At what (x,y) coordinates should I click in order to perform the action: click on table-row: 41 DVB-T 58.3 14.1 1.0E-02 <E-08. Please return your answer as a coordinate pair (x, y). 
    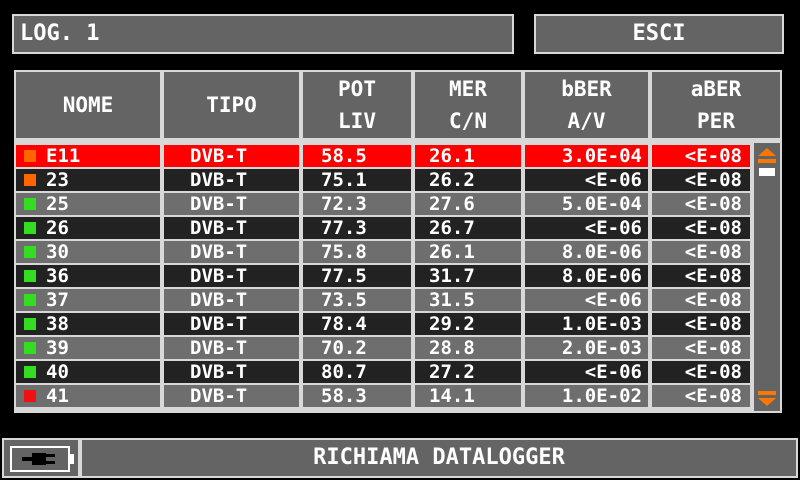
    Looking at the image, I should click on (383, 397).